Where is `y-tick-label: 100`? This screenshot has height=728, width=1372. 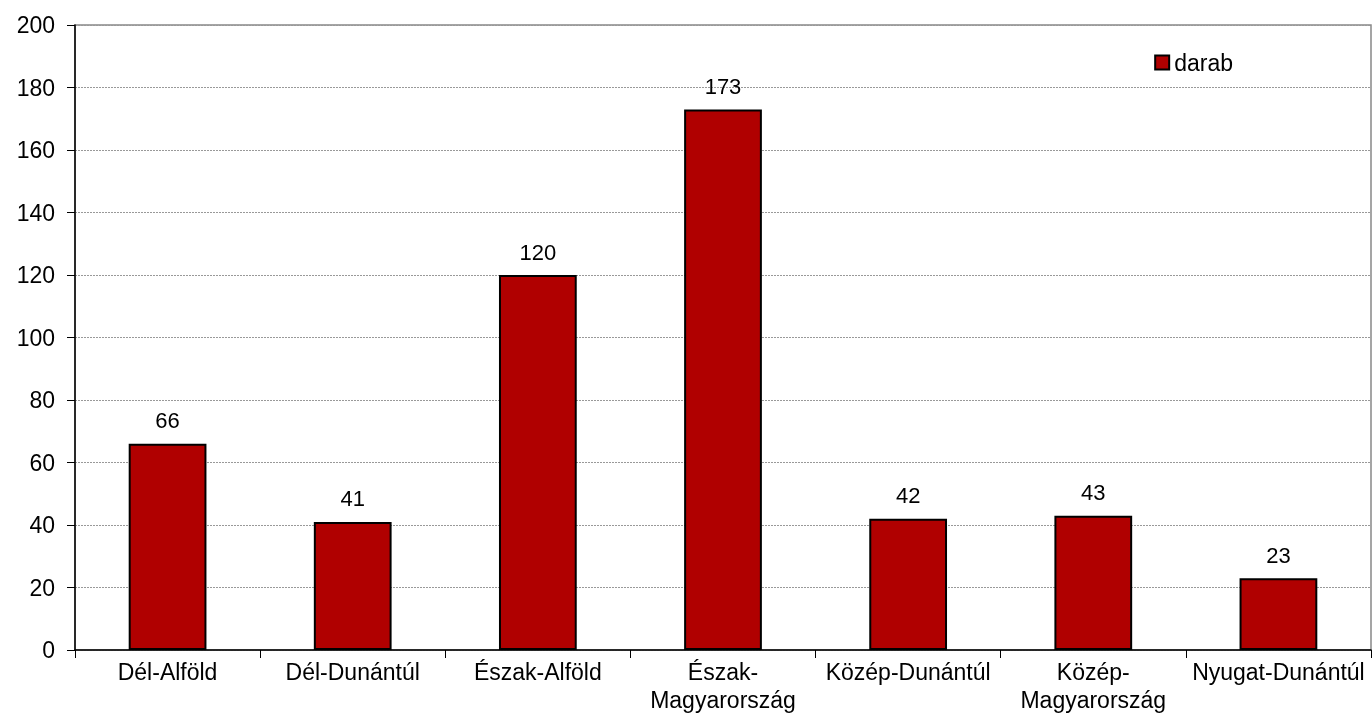
y-tick-label: 100 is located at coordinates (35, 337).